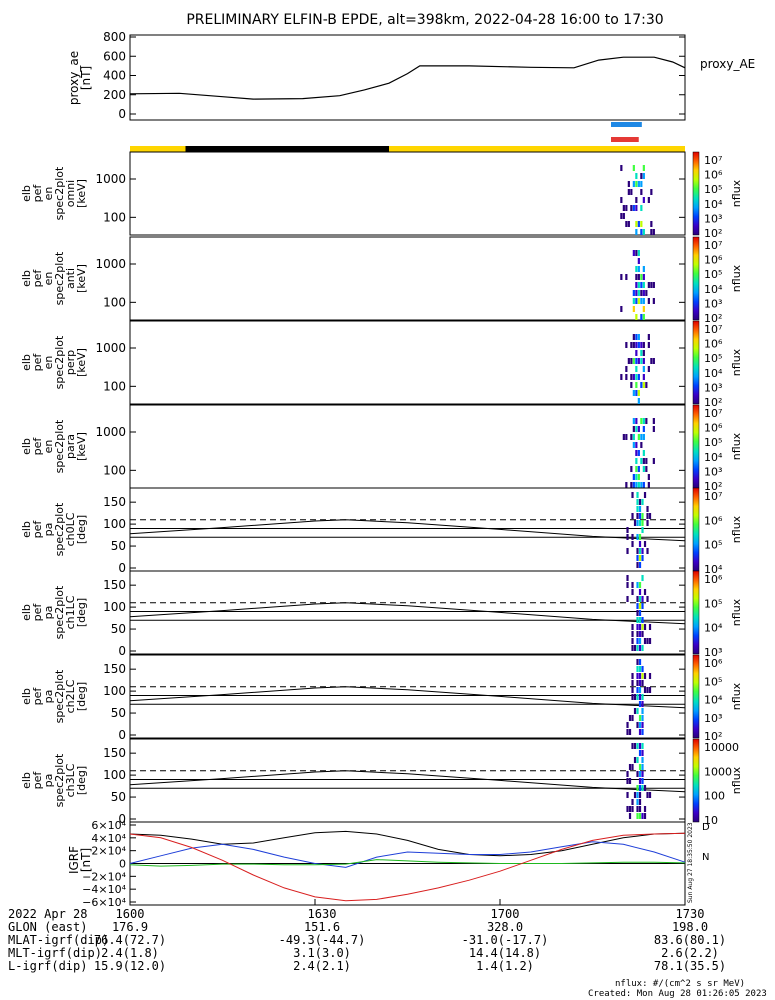 The image size is (775, 1000). What do you see at coordinates (130, 940) in the screenshot?
I see `ephemeris-value: 76.4(72.7)` at bounding box center [130, 940].